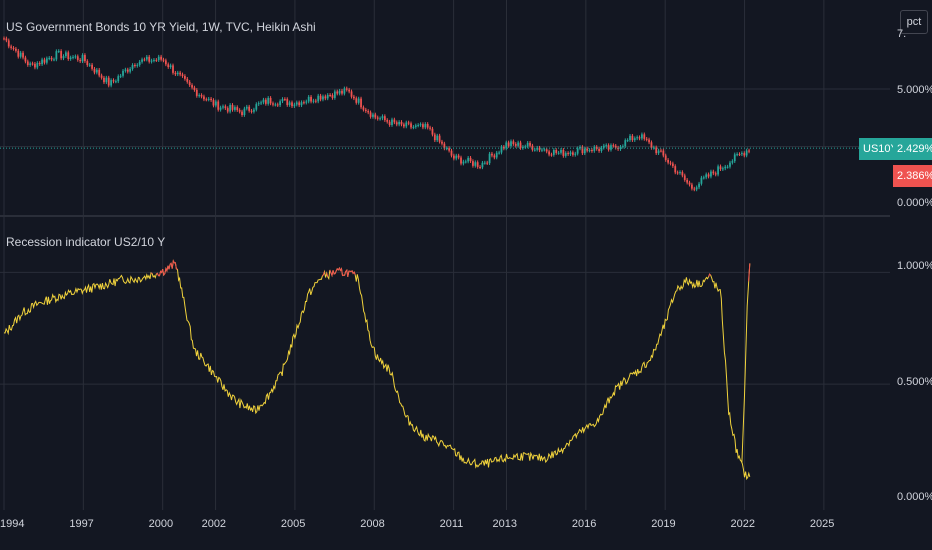 The height and width of the screenshot is (550, 932). What do you see at coordinates (912, 149) in the screenshot?
I see `last-price-tag: 2.429%` at bounding box center [912, 149].